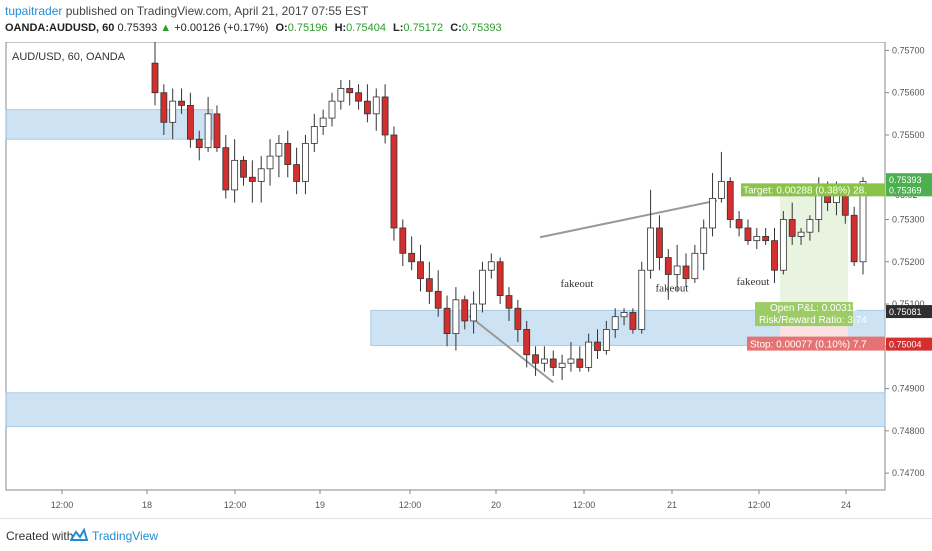 Image resolution: width=932 pixels, height=551 pixels. Describe the element at coordinates (672, 505) in the screenshot. I see `x-tick-label: 21` at that location.